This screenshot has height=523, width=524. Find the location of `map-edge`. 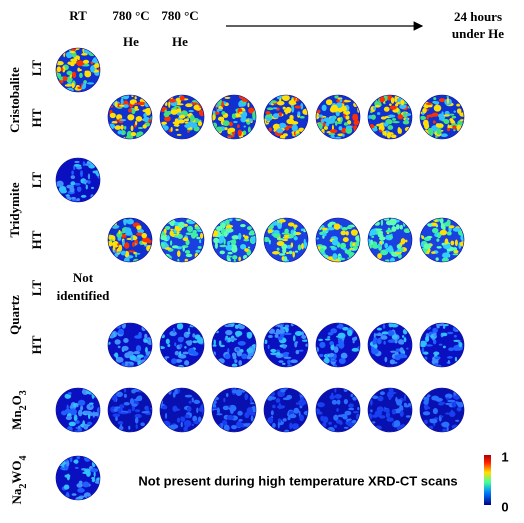

map-edge is located at coordinates (182, 410).